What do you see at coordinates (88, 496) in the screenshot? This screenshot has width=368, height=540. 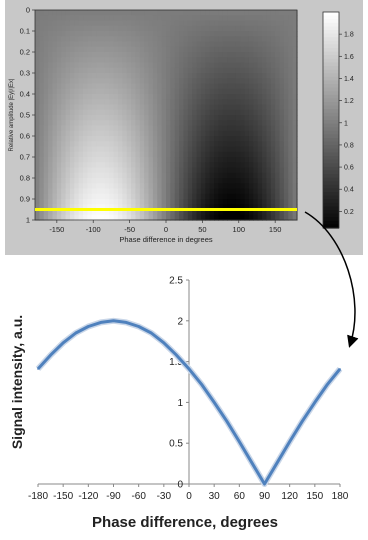 I see `x-tick-label: -120` at bounding box center [88, 496].